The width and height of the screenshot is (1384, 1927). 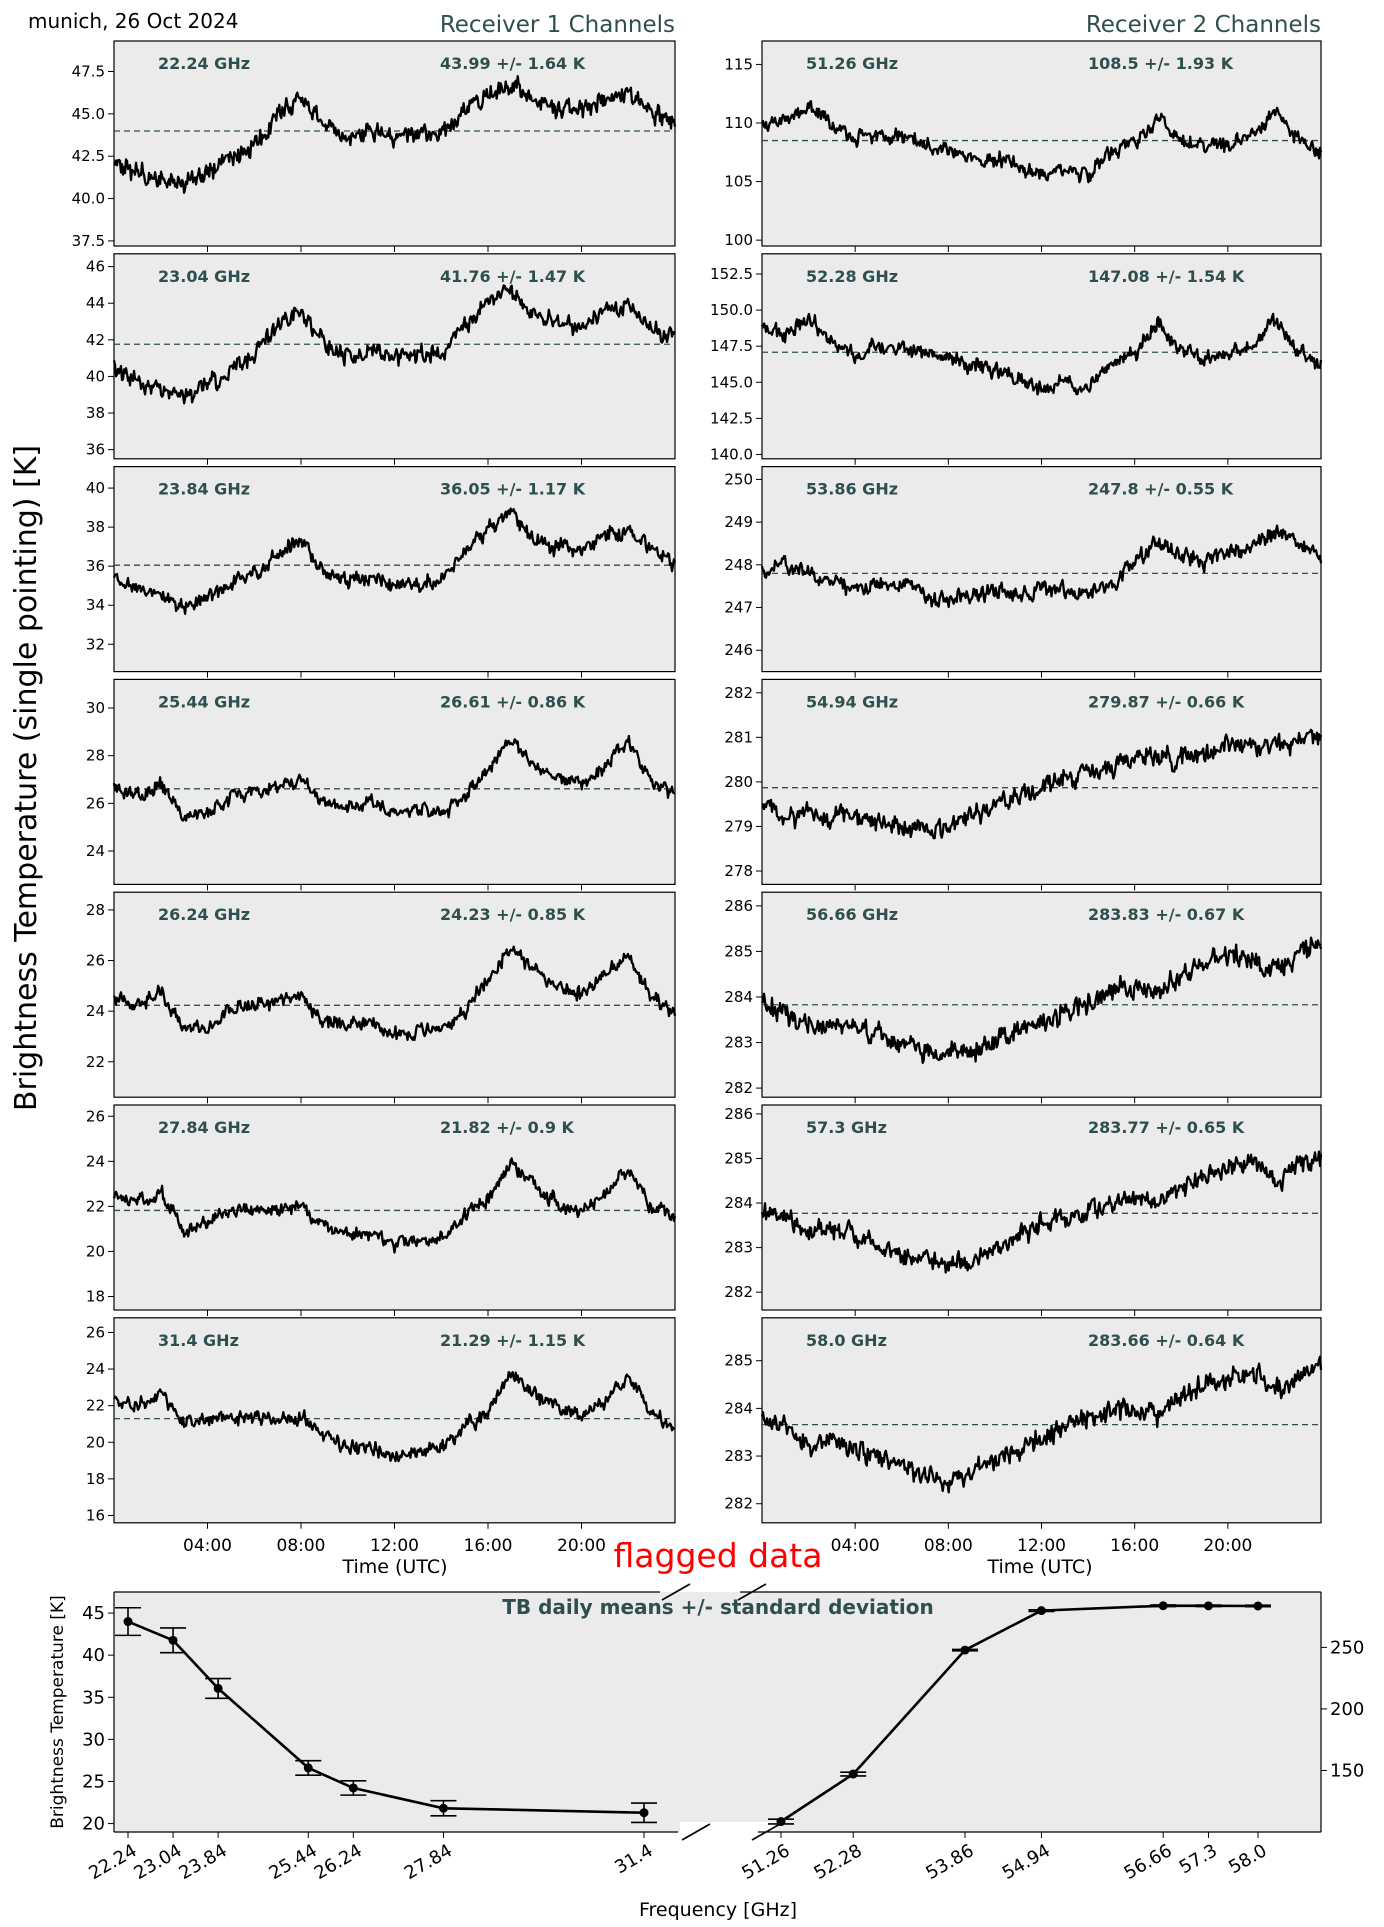 I want to click on y-tick-label: 248, so click(x=738, y=565).